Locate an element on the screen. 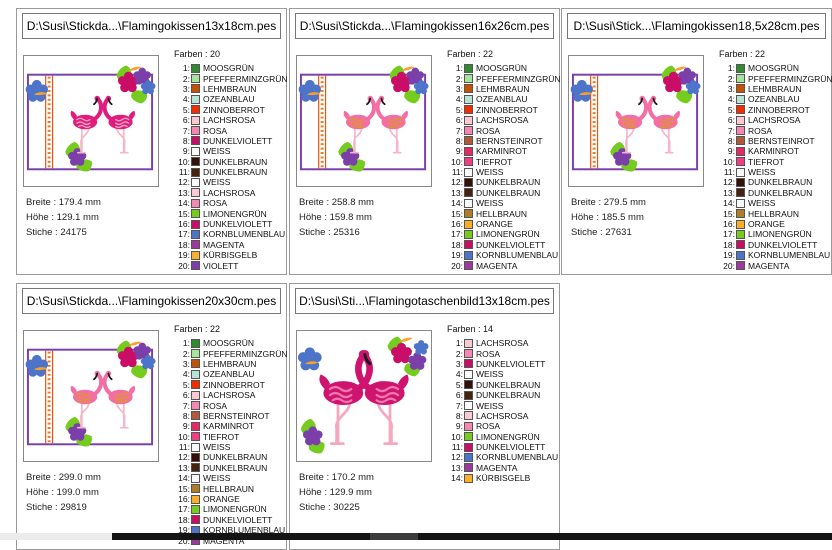 The image size is (832, 550). color-row: 19: KÜRBISGELB is located at coordinates (230, 255).